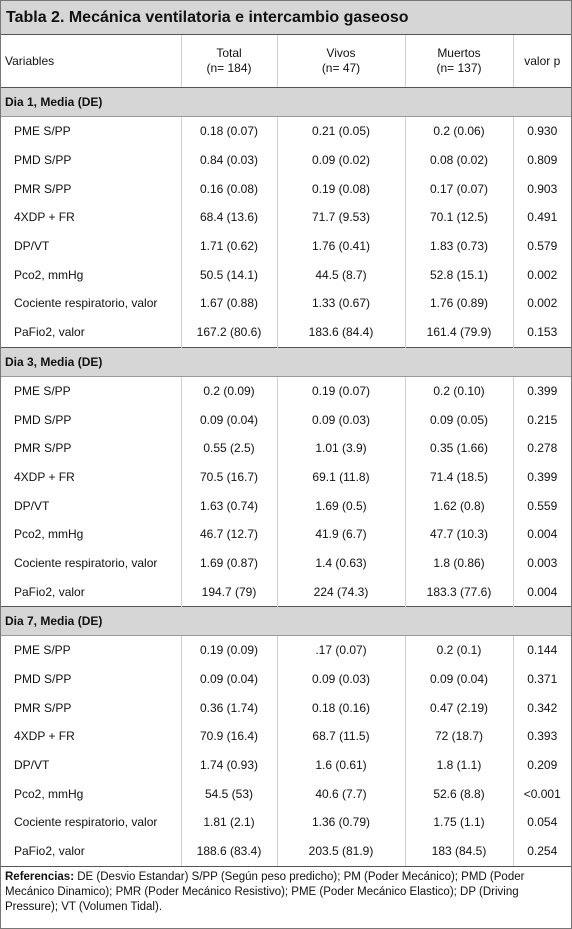 The image size is (572, 929). I want to click on value-cell: 0.215, so click(541, 419).